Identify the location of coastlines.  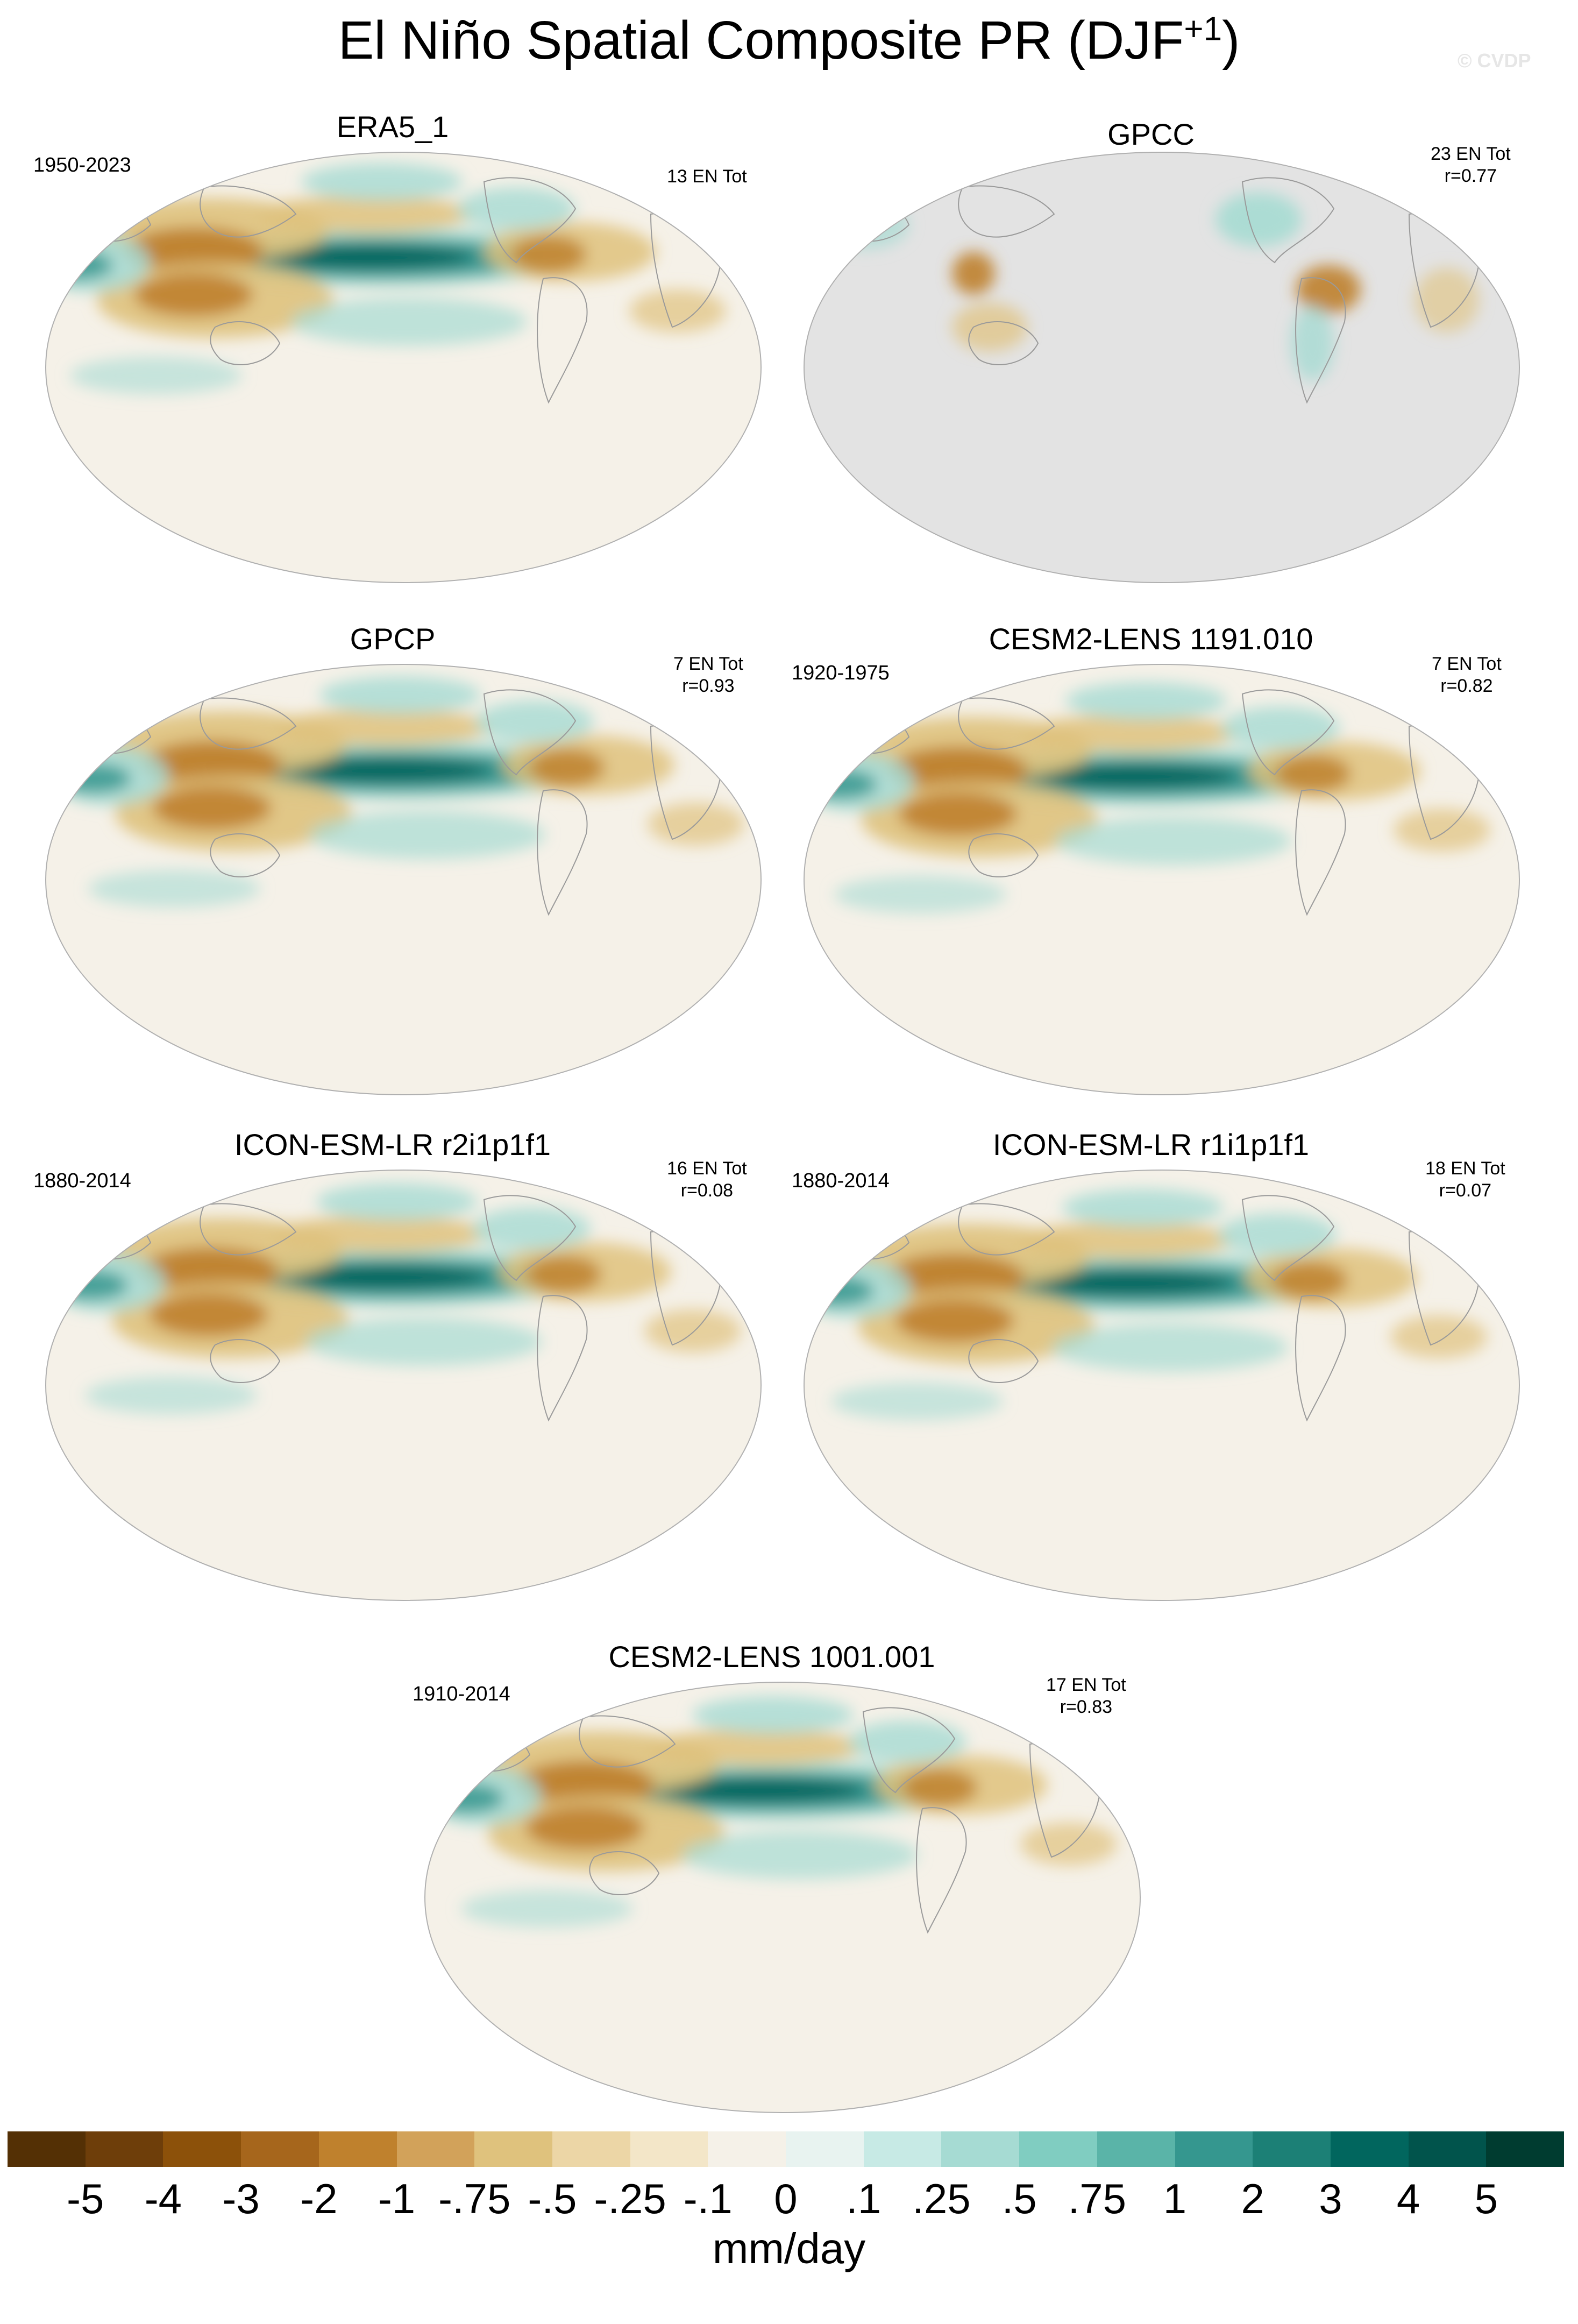
(412, 290).